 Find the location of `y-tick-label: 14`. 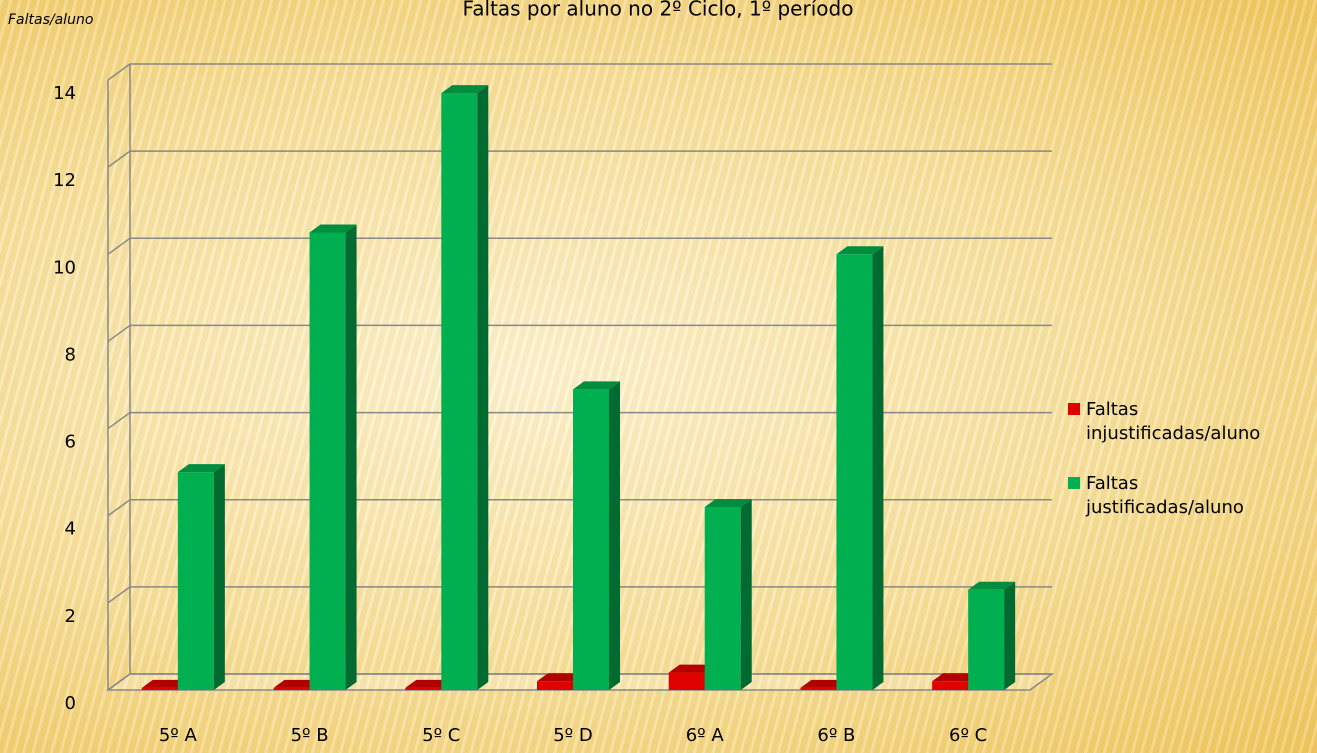

y-tick-label: 14 is located at coordinates (64, 93).